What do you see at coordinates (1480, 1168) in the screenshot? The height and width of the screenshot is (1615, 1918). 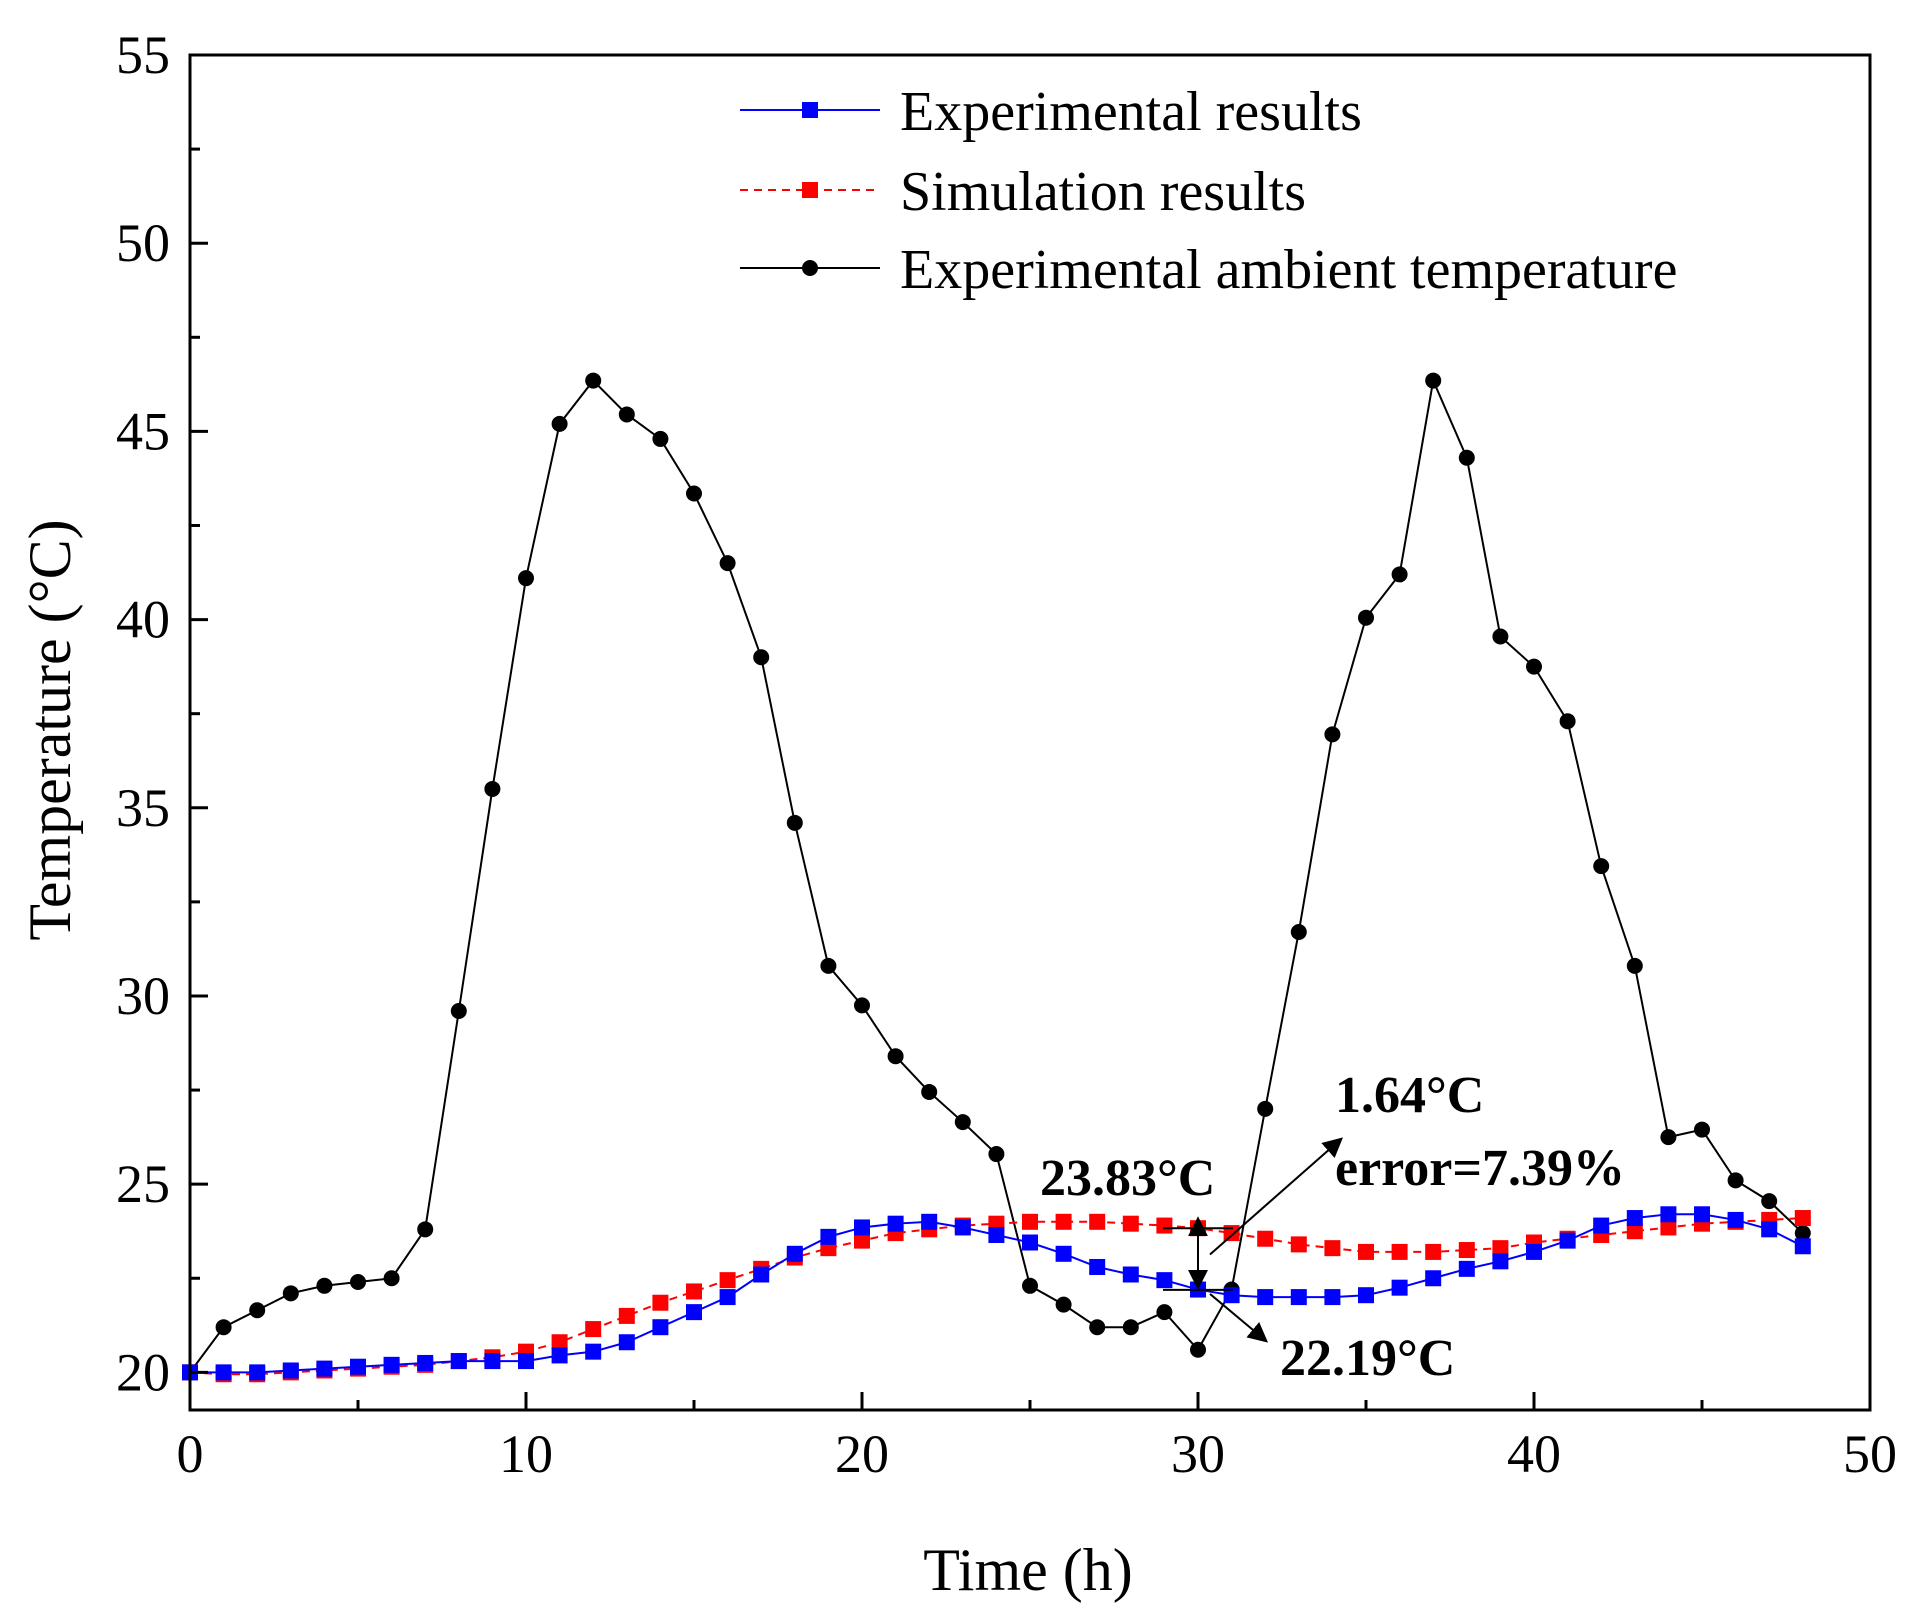 I see `annotation-label: error=7.39%` at bounding box center [1480, 1168].